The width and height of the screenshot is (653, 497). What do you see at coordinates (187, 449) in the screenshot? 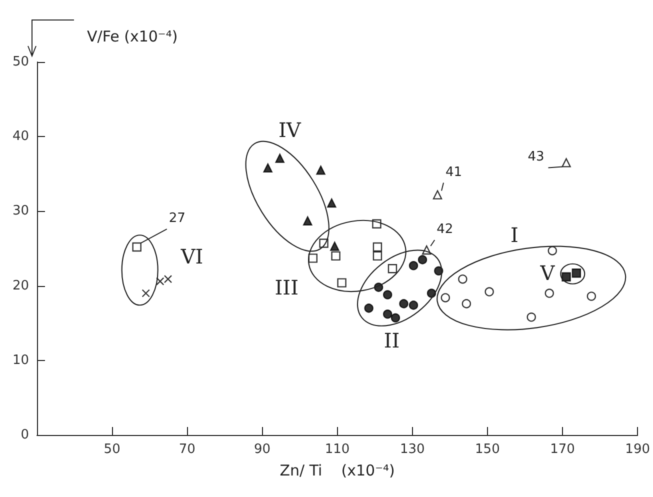
I see `x-tick-label: 70` at bounding box center [187, 449].